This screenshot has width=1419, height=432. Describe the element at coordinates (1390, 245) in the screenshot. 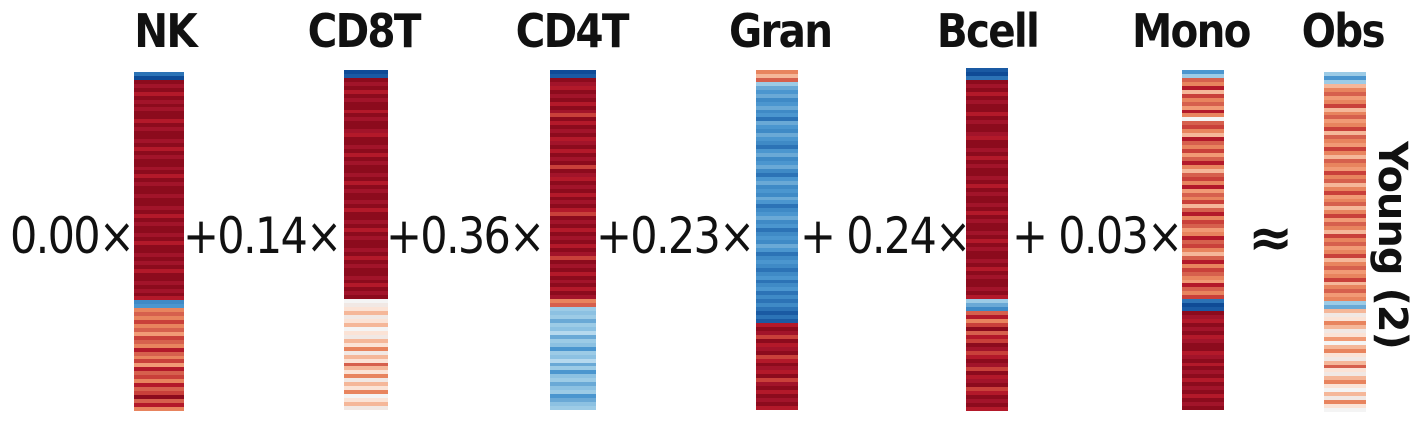

I see `side-label-container: Young (2)` at that location.